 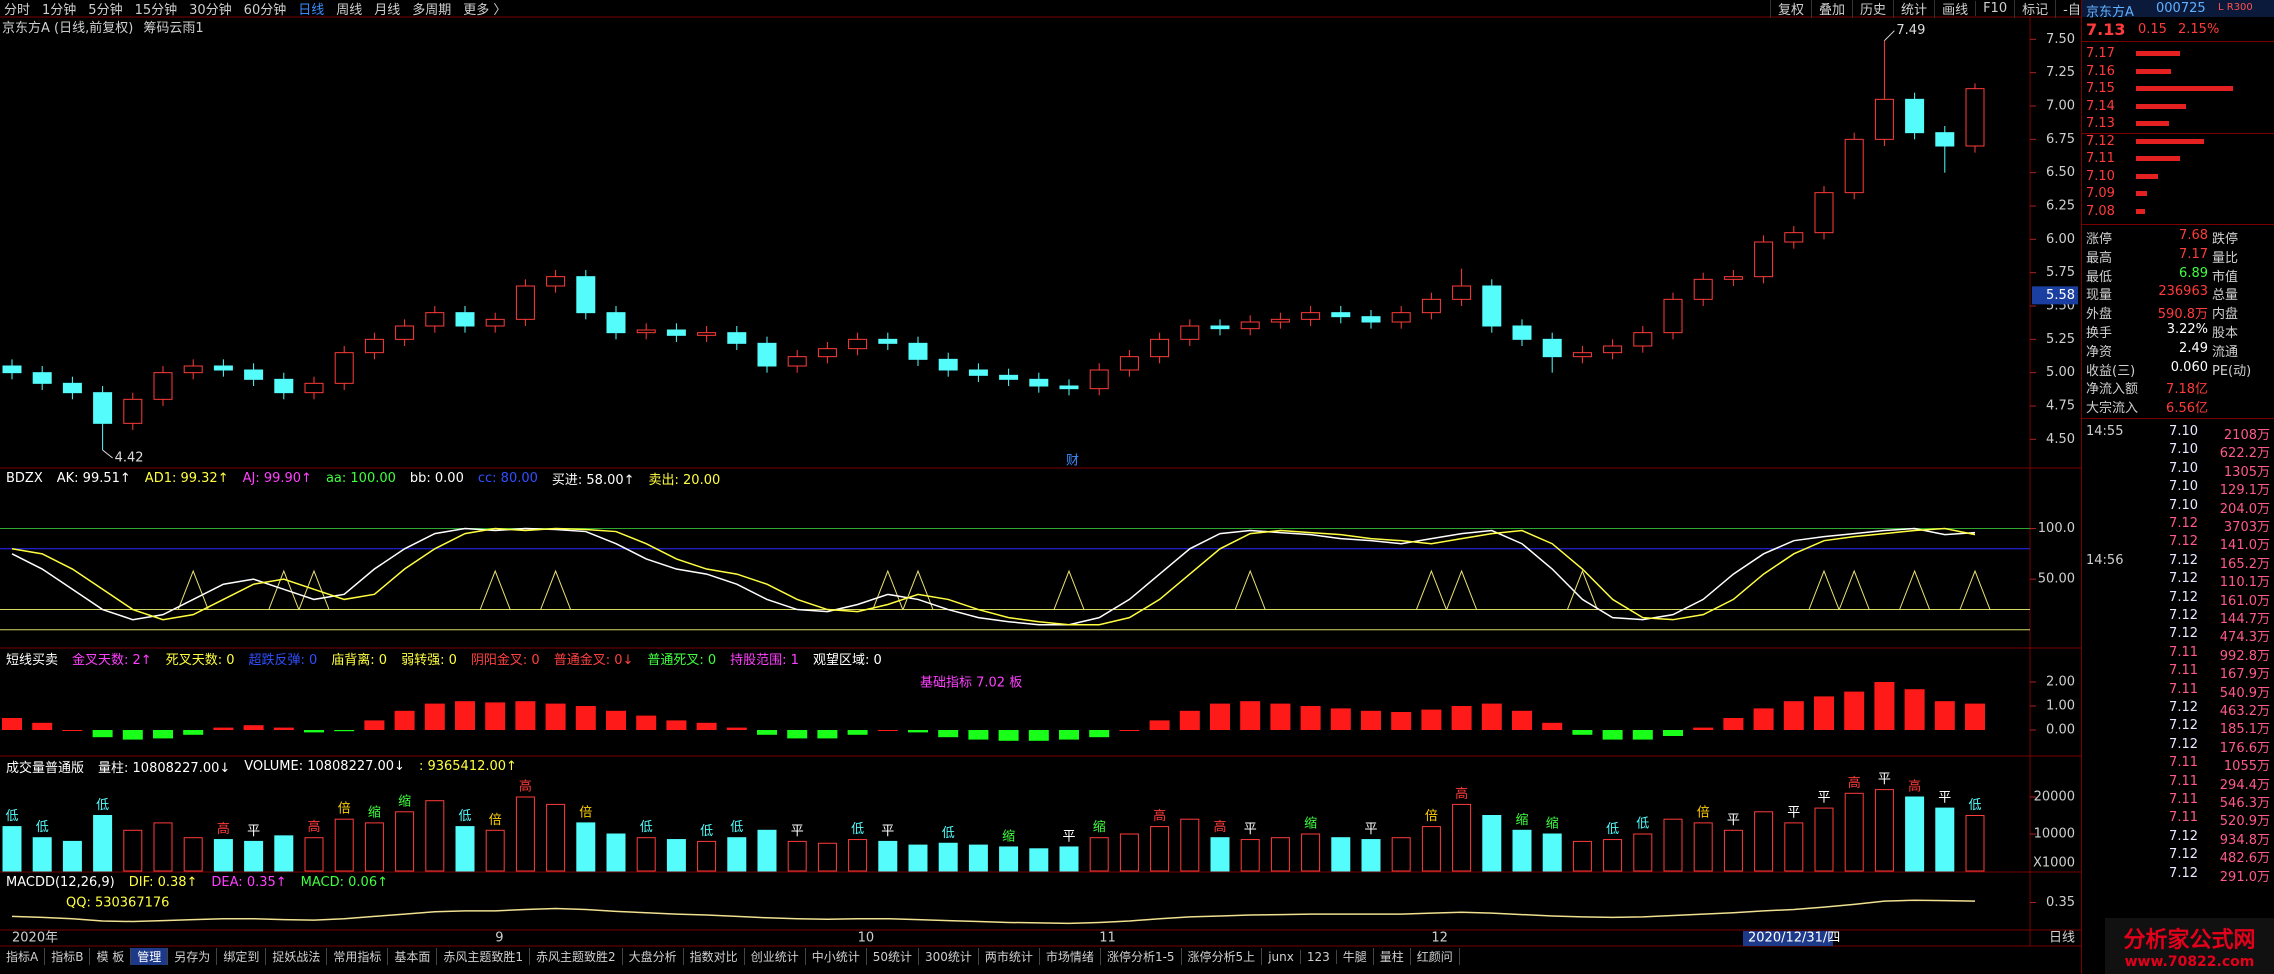 I want to click on short-term-note: 基础指标 7.02 板, so click(x=971, y=683).